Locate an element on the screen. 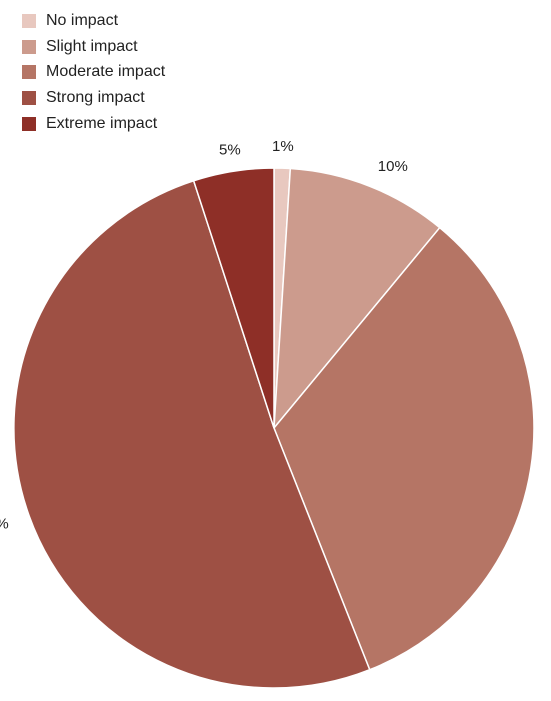 The image size is (551, 701). pie-label-slight-impact: 10% is located at coordinates (393, 166).